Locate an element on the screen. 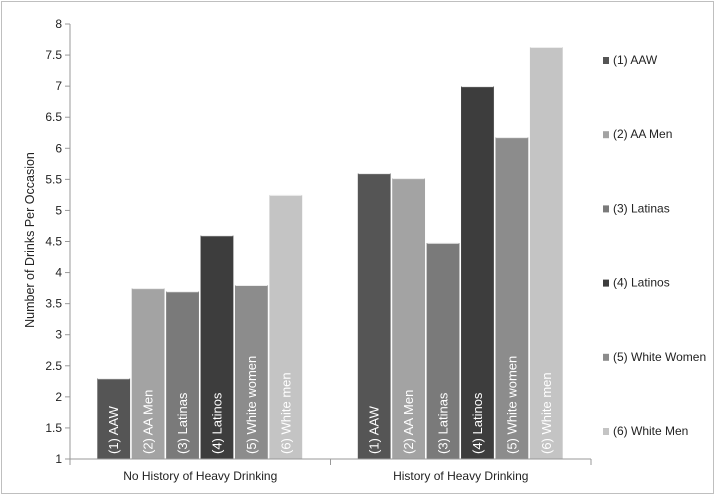 Image resolution: width=717 pixels, height=497 pixels. y-tick-label: 8 is located at coordinates (58, 24).